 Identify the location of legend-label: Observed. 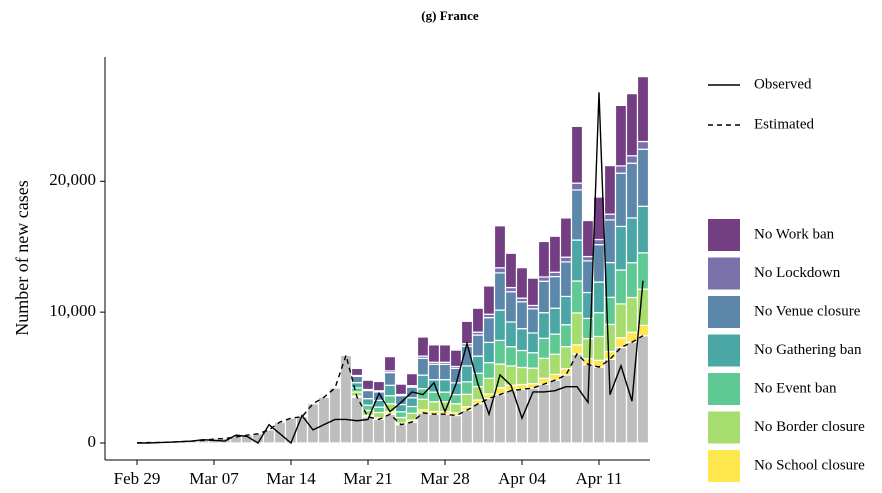
(783, 84).